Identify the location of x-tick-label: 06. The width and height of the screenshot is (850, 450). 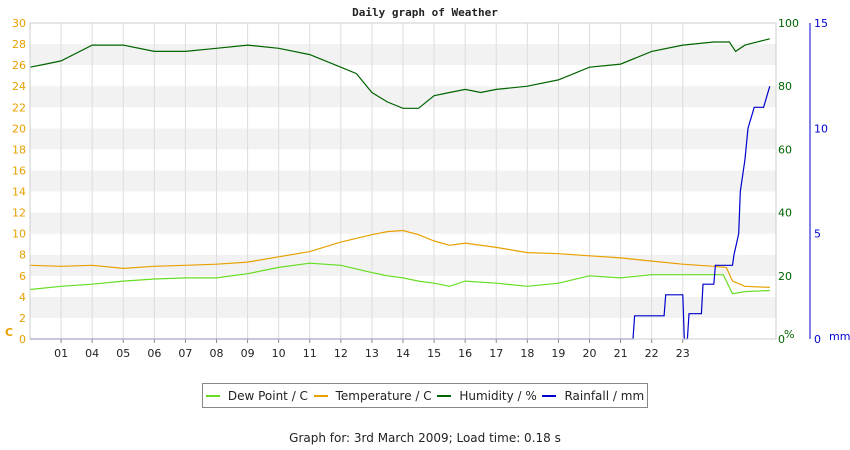
(154, 353).